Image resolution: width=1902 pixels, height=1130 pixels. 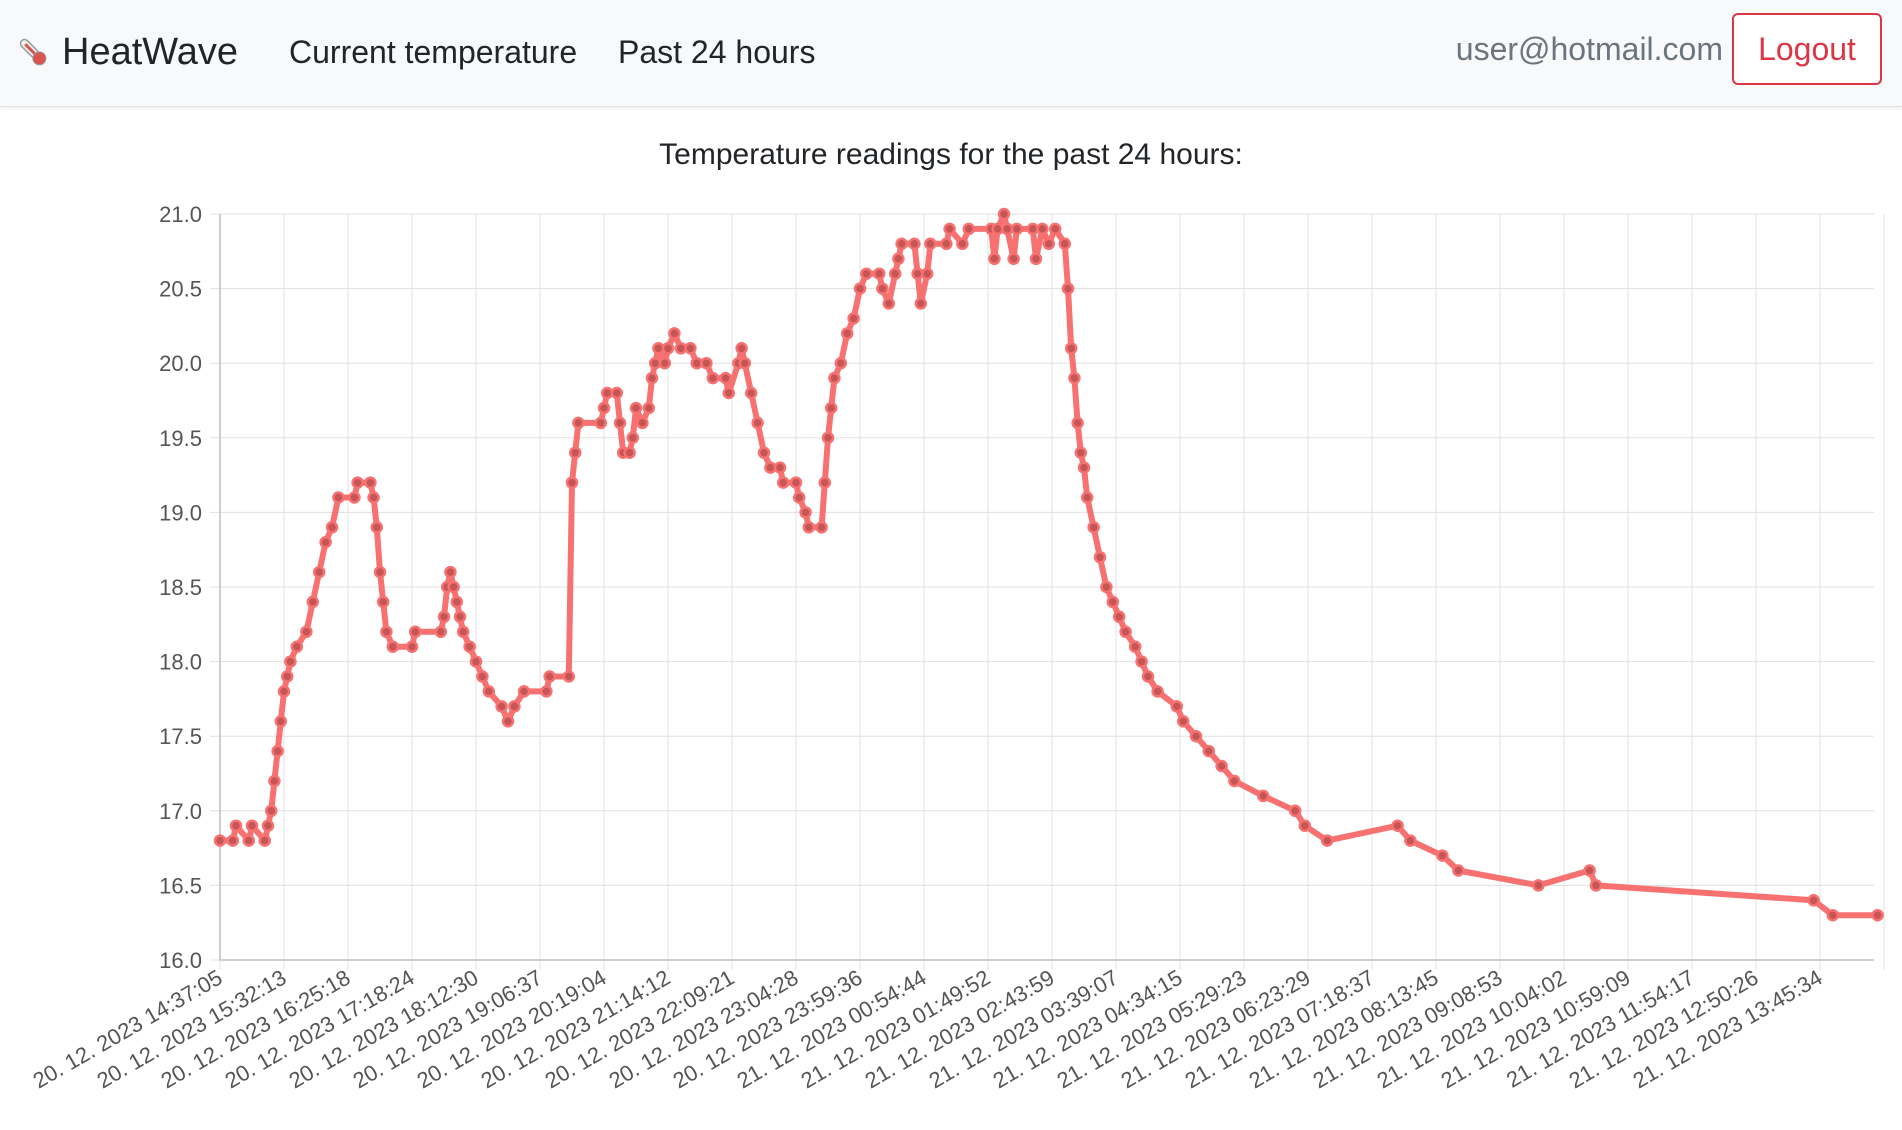 I want to click on logout-button: Logout, so click(x=1807, y=49).